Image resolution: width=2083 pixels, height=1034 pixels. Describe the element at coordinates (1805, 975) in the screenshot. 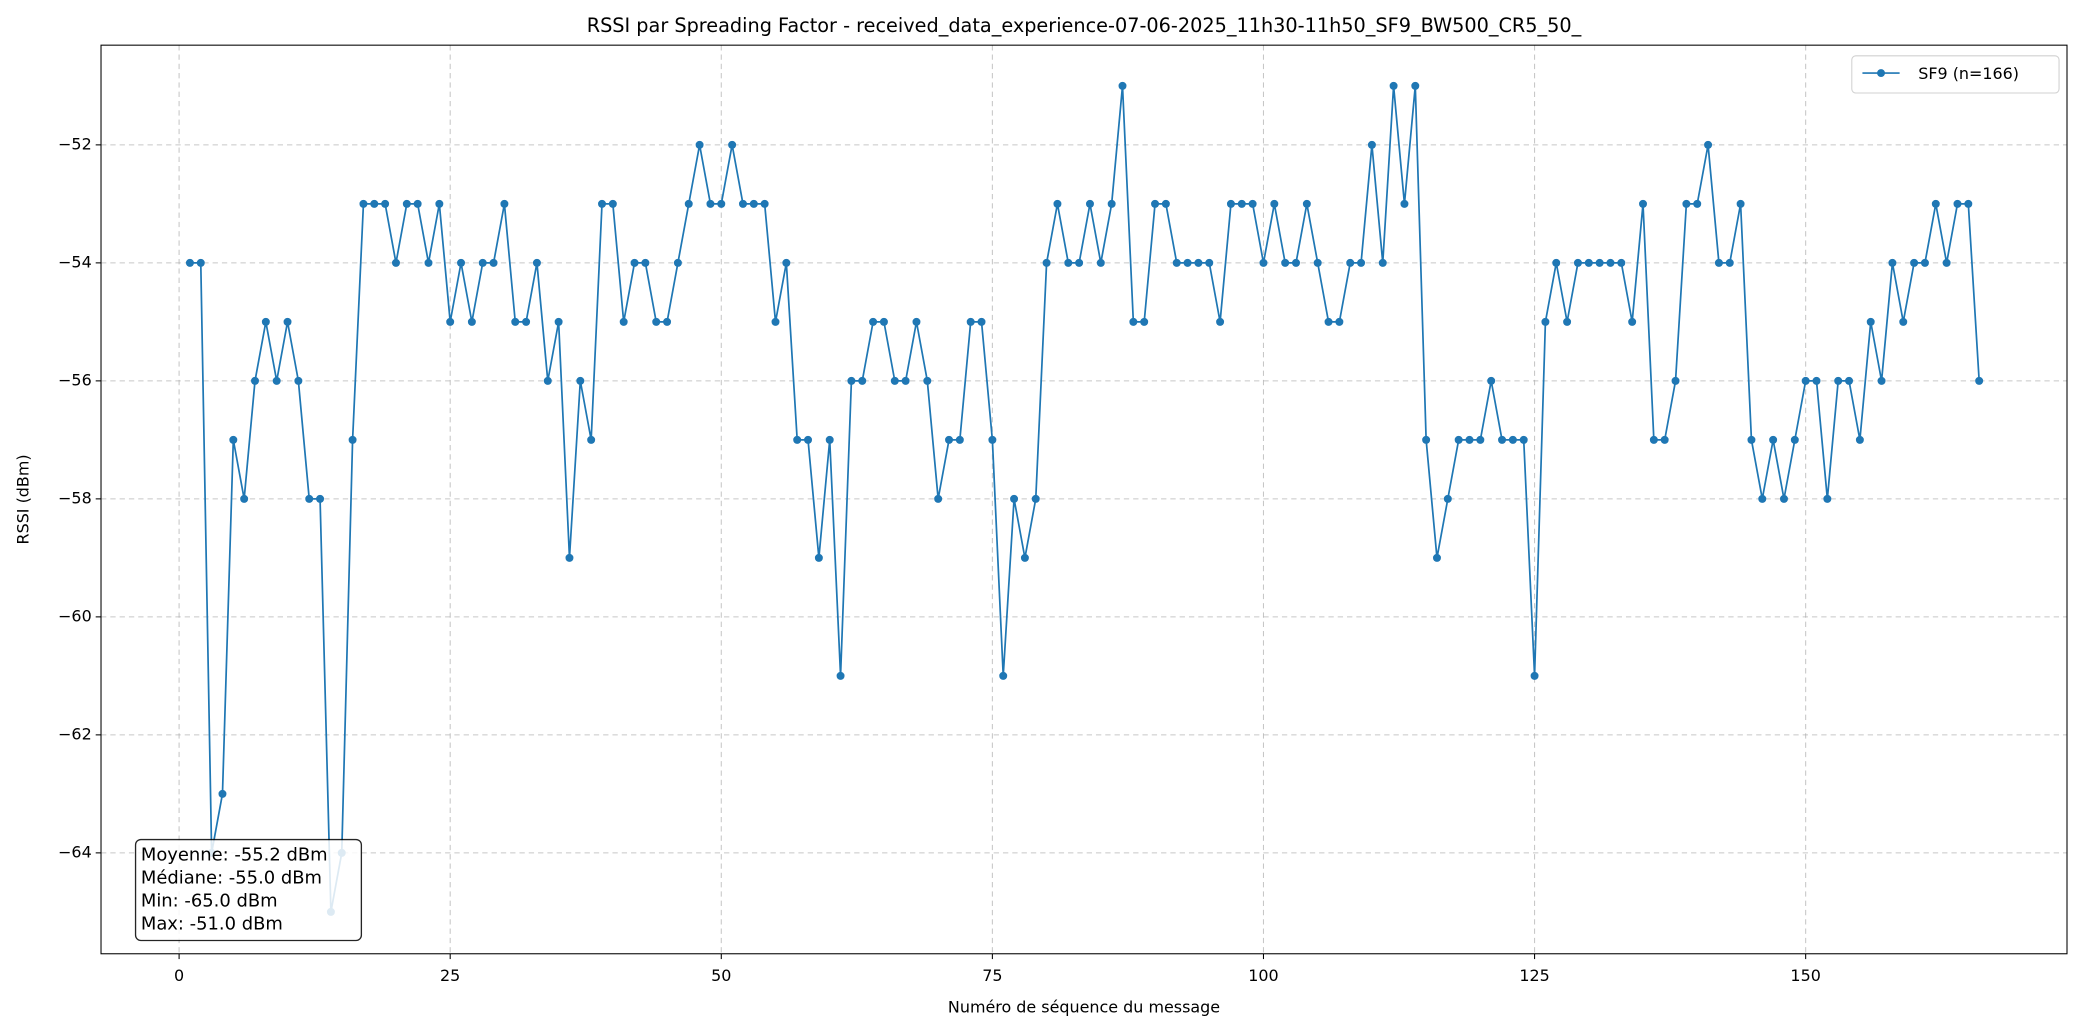

I see `x-tick-label: 150` at that location.